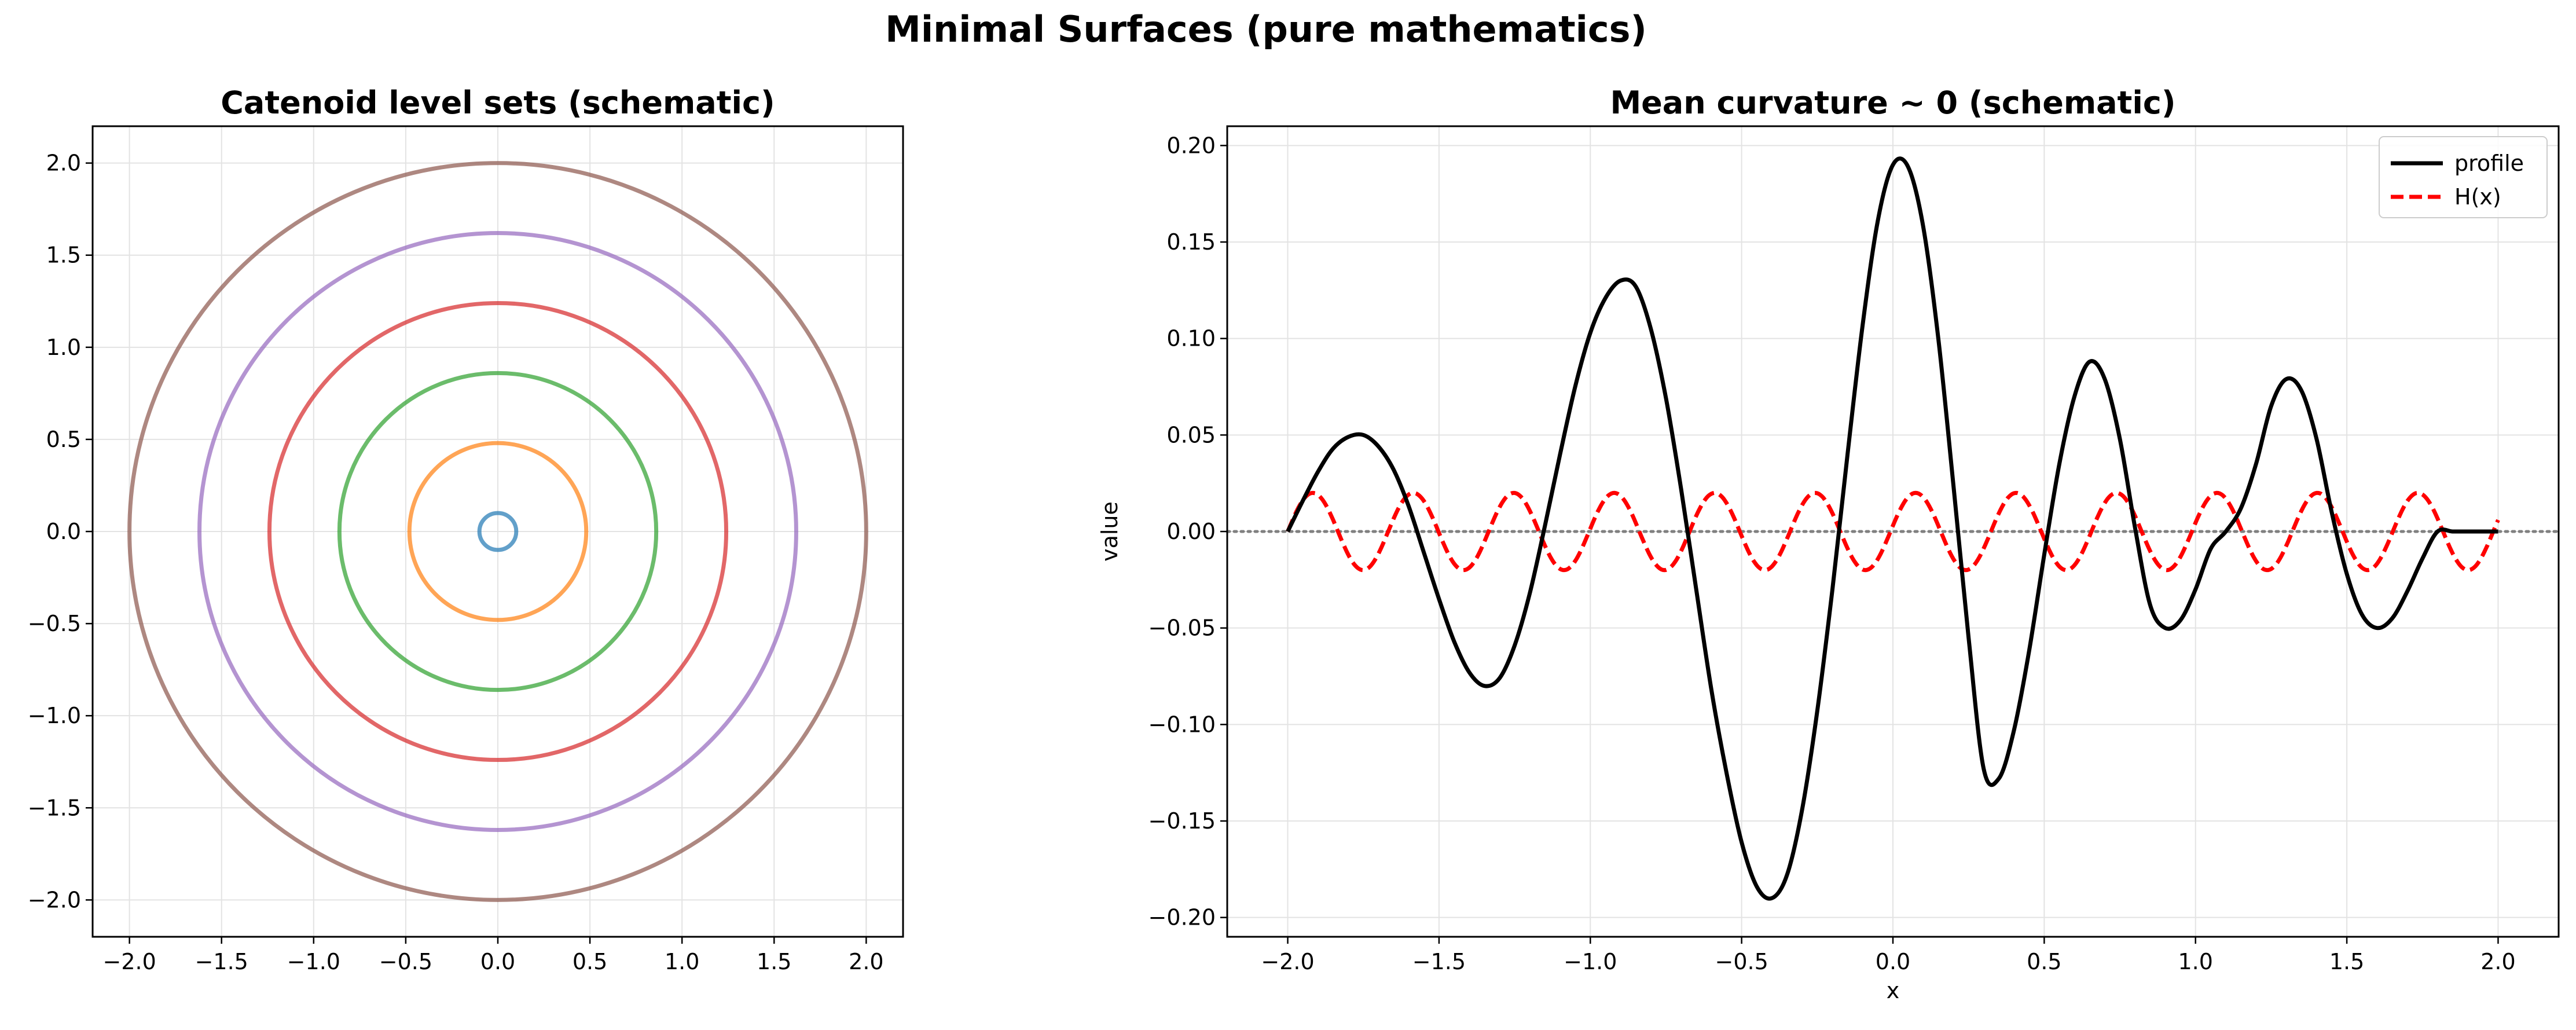 This screenshot has height=1030, width=2576. What do you see at coordinates (2489, 163) in the screenshot?
I see `legend-label-profile: profile` at bounding box center [2489, 163].